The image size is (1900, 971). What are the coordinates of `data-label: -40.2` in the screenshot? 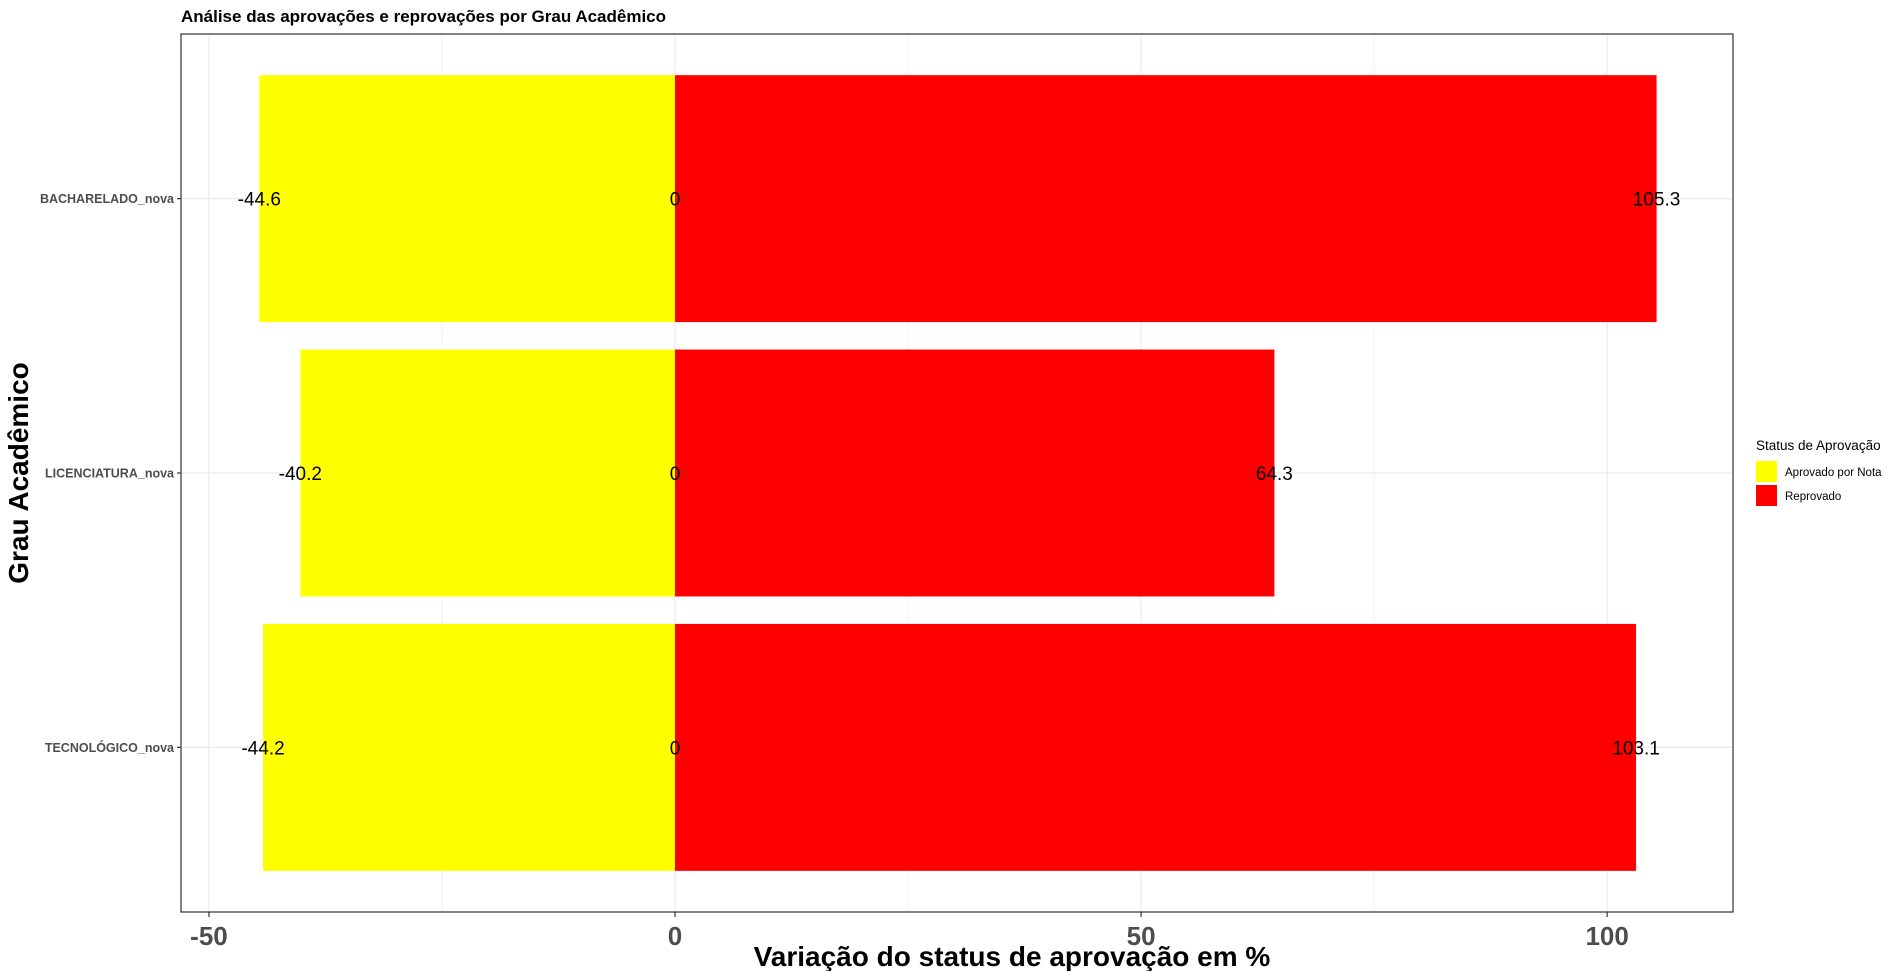 It's located at (300, 474).